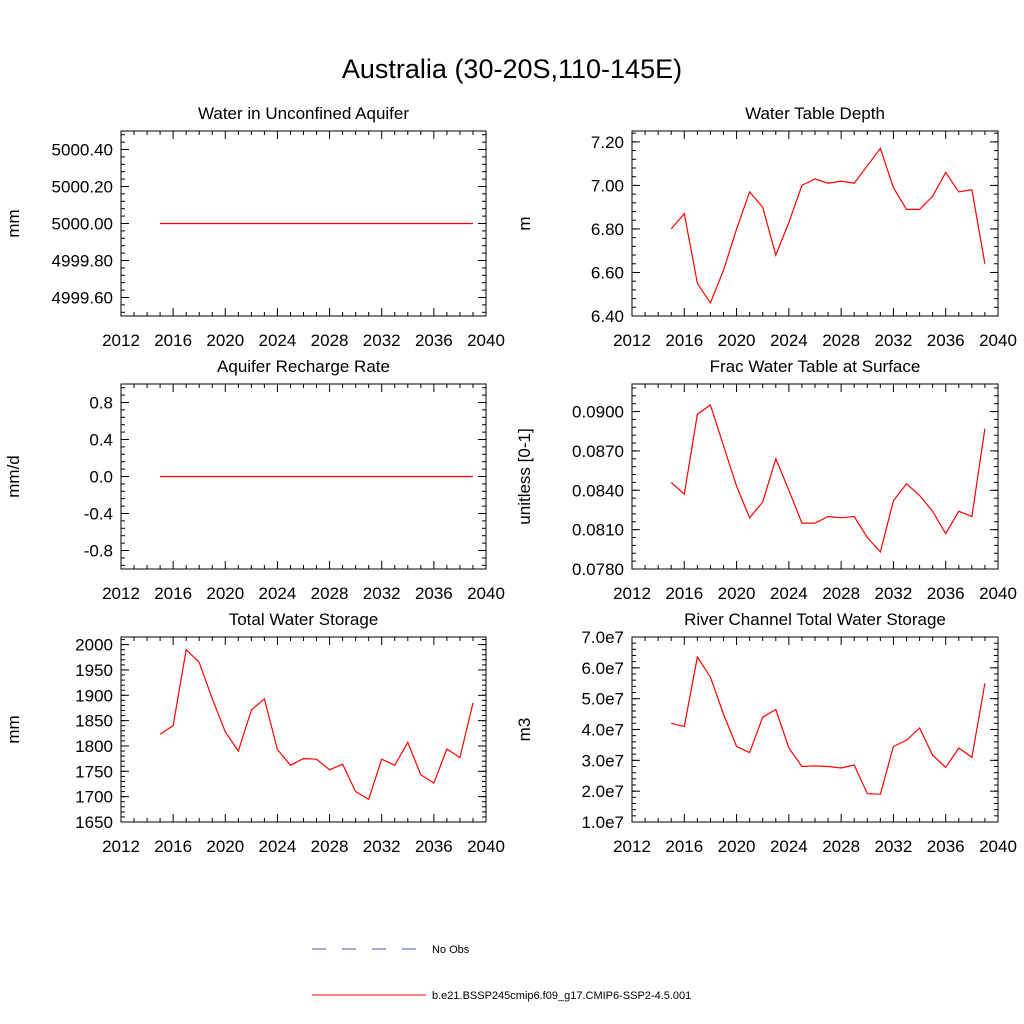 The image size is (1024, 1024). I want to click on y-tick-label: 7.20, so click(607, 142).